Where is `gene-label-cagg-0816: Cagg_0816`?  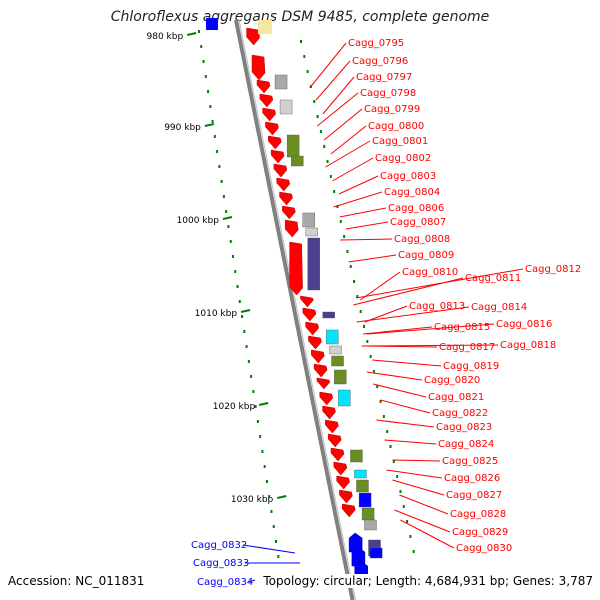
gene-label-cagg-0816: Cagg_0816 is located at coordinates (524, 324).